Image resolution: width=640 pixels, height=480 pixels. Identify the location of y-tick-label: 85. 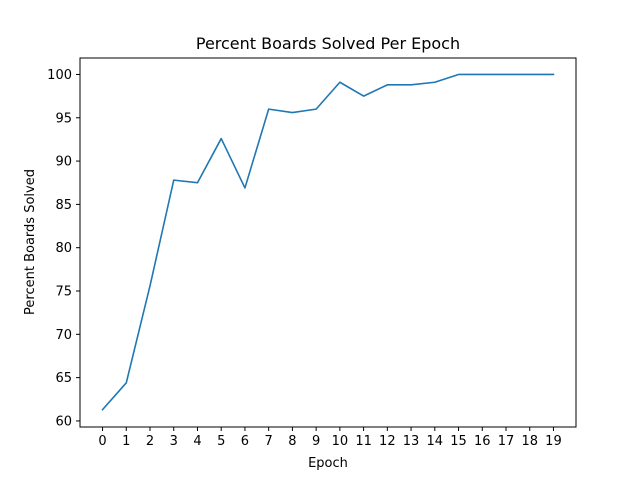
(63, 205).